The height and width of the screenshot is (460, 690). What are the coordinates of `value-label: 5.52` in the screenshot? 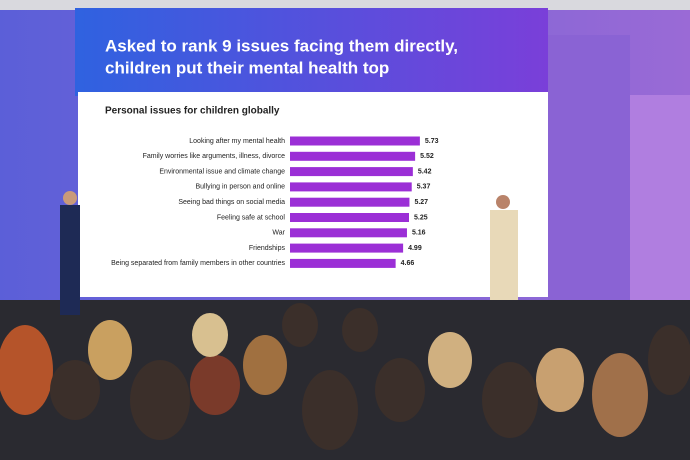 It's located at (427, 156).